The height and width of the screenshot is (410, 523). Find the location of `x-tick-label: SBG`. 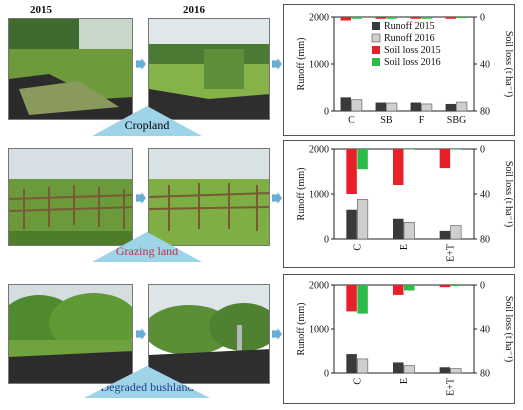

x-tick-label: SBG is located at coordinates (456, 120).